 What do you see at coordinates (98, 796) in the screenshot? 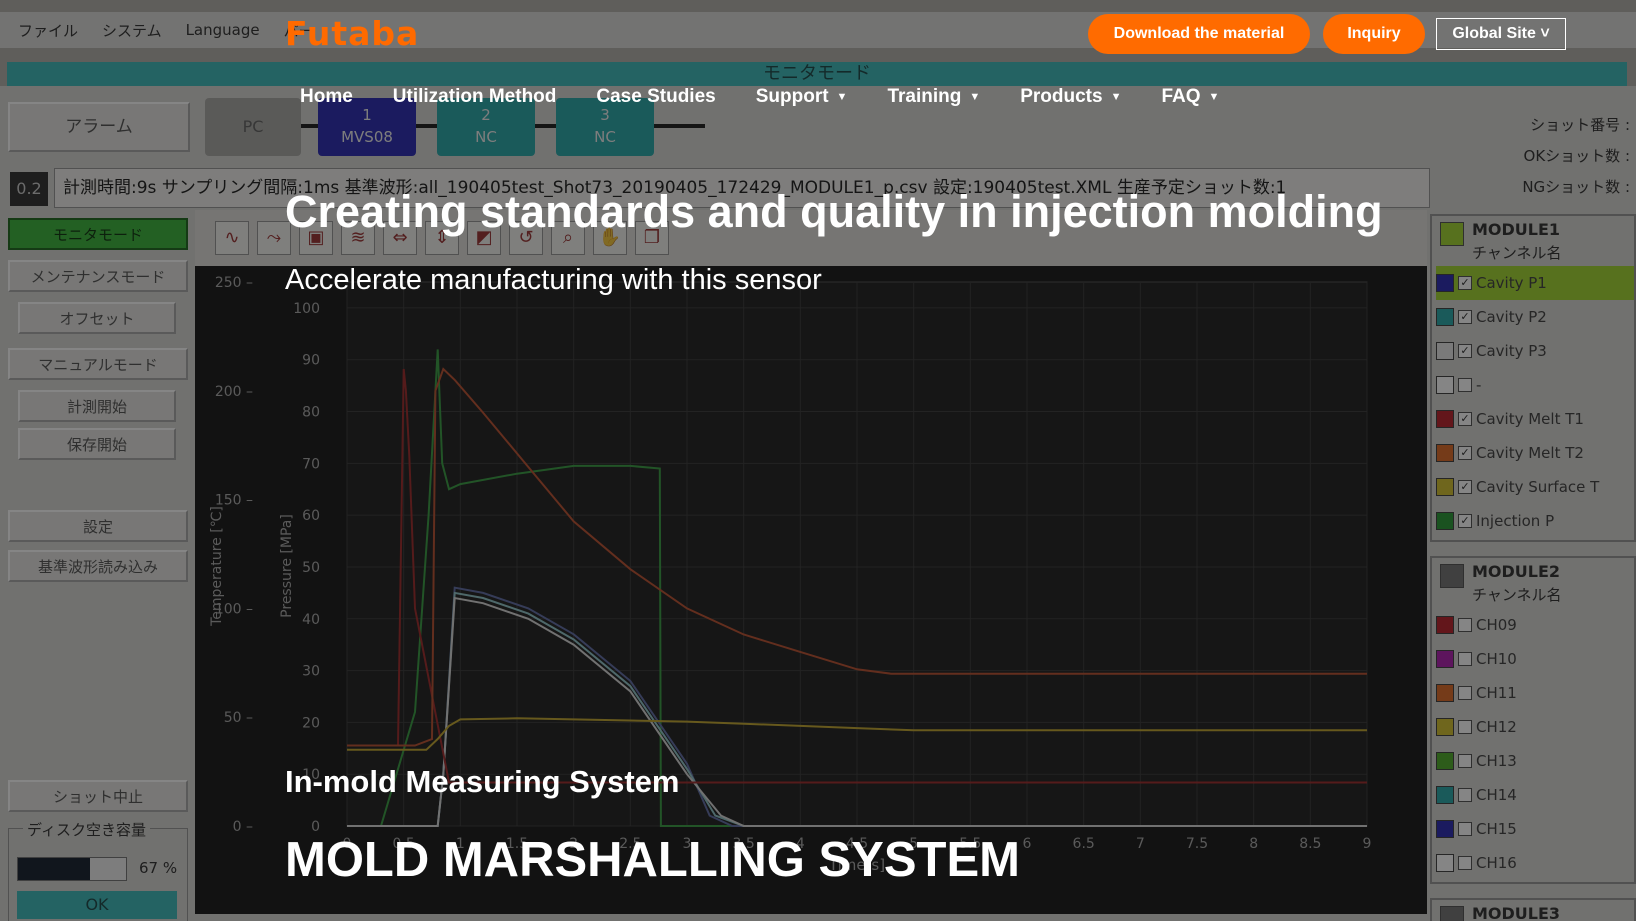
I see `shot-stop-button: ショット中止` at bounding box center [98, 796].